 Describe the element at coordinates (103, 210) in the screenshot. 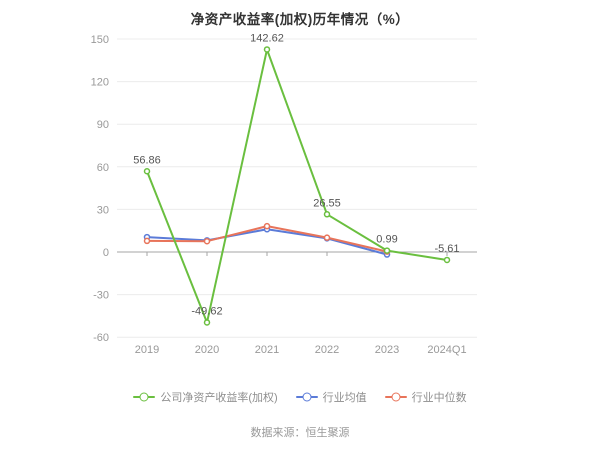

I see `y-axis-label: 30` at that location.